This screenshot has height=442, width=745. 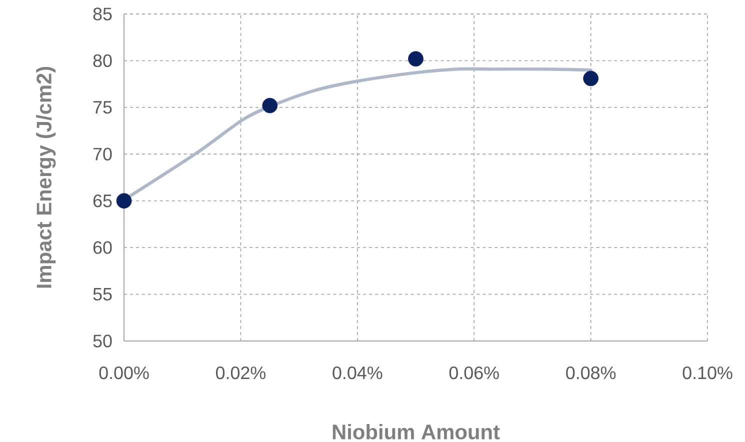 What do you see at coordinates (102, 341) in the screenshot?
I see `y-tick-label: 50` at bounding box center [102, 341].